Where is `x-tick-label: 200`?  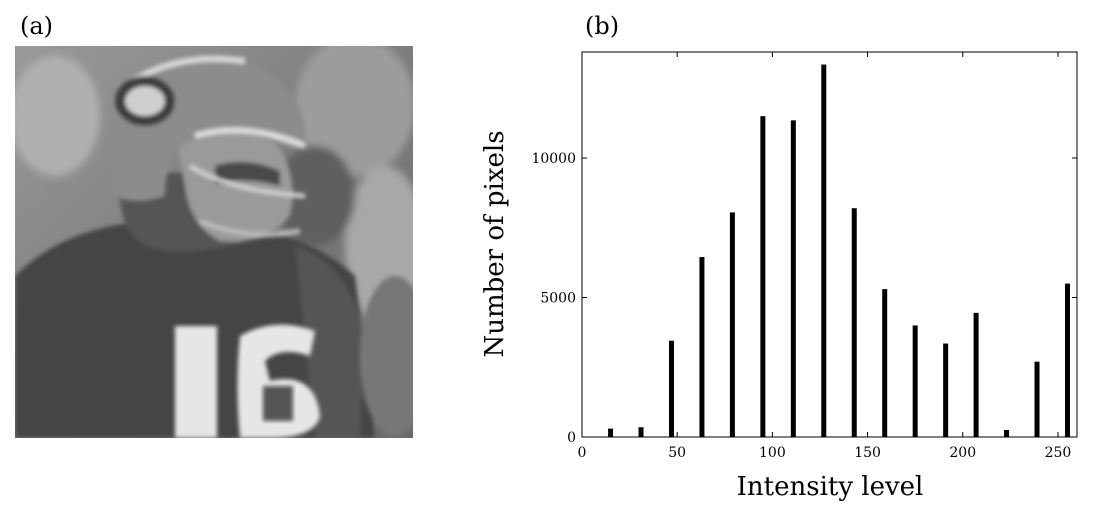 x-tick-label: 200 is located at coordinates (962, 453).